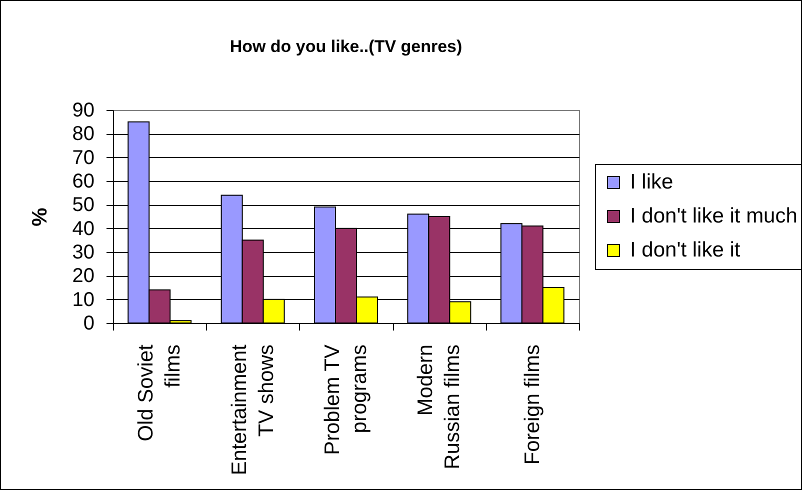  I want to click on legend-label: I like, so click(652, 182).